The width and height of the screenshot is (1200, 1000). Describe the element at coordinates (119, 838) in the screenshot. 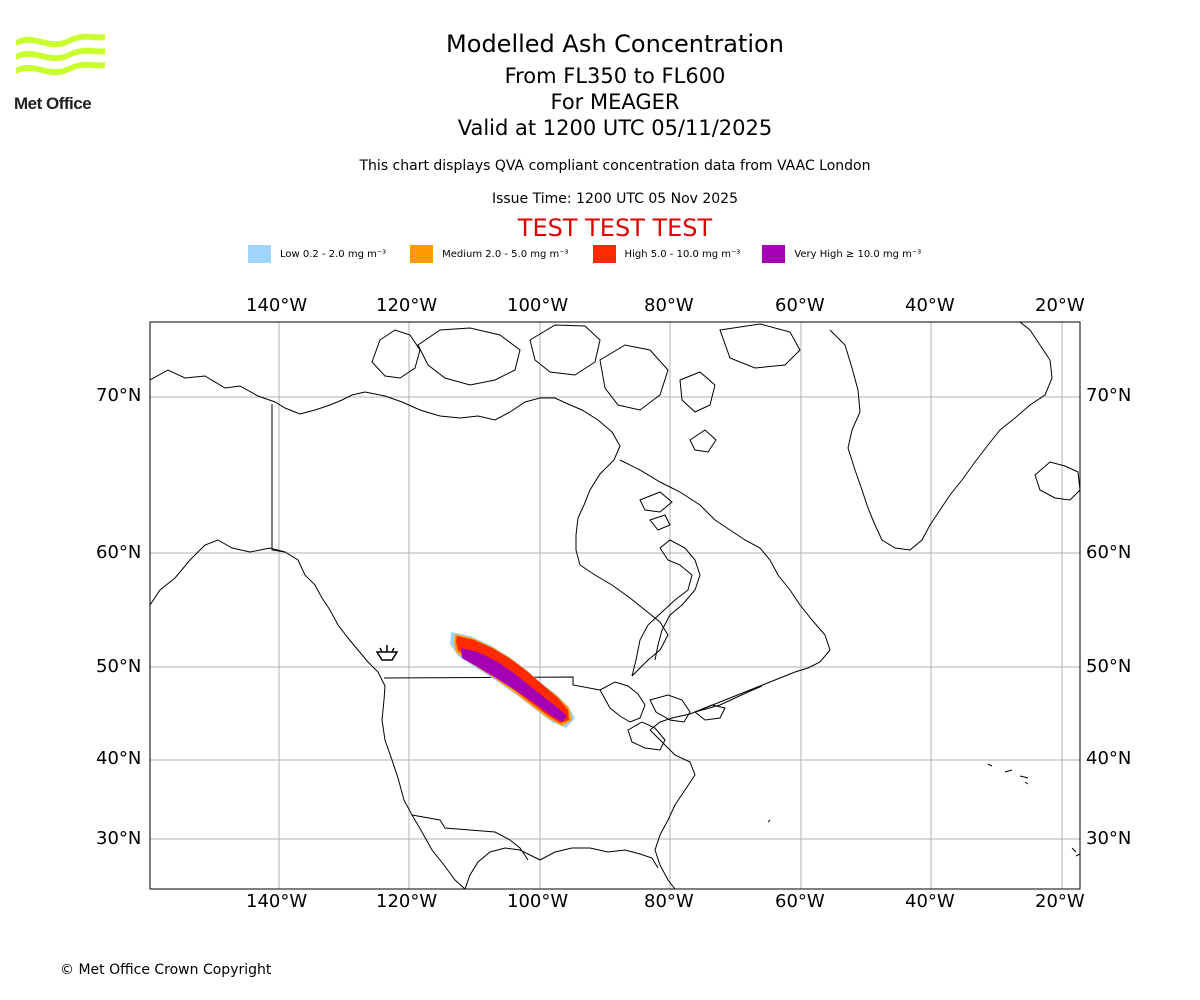

I see `lat-tick-left-30n: 30°N` at that location.